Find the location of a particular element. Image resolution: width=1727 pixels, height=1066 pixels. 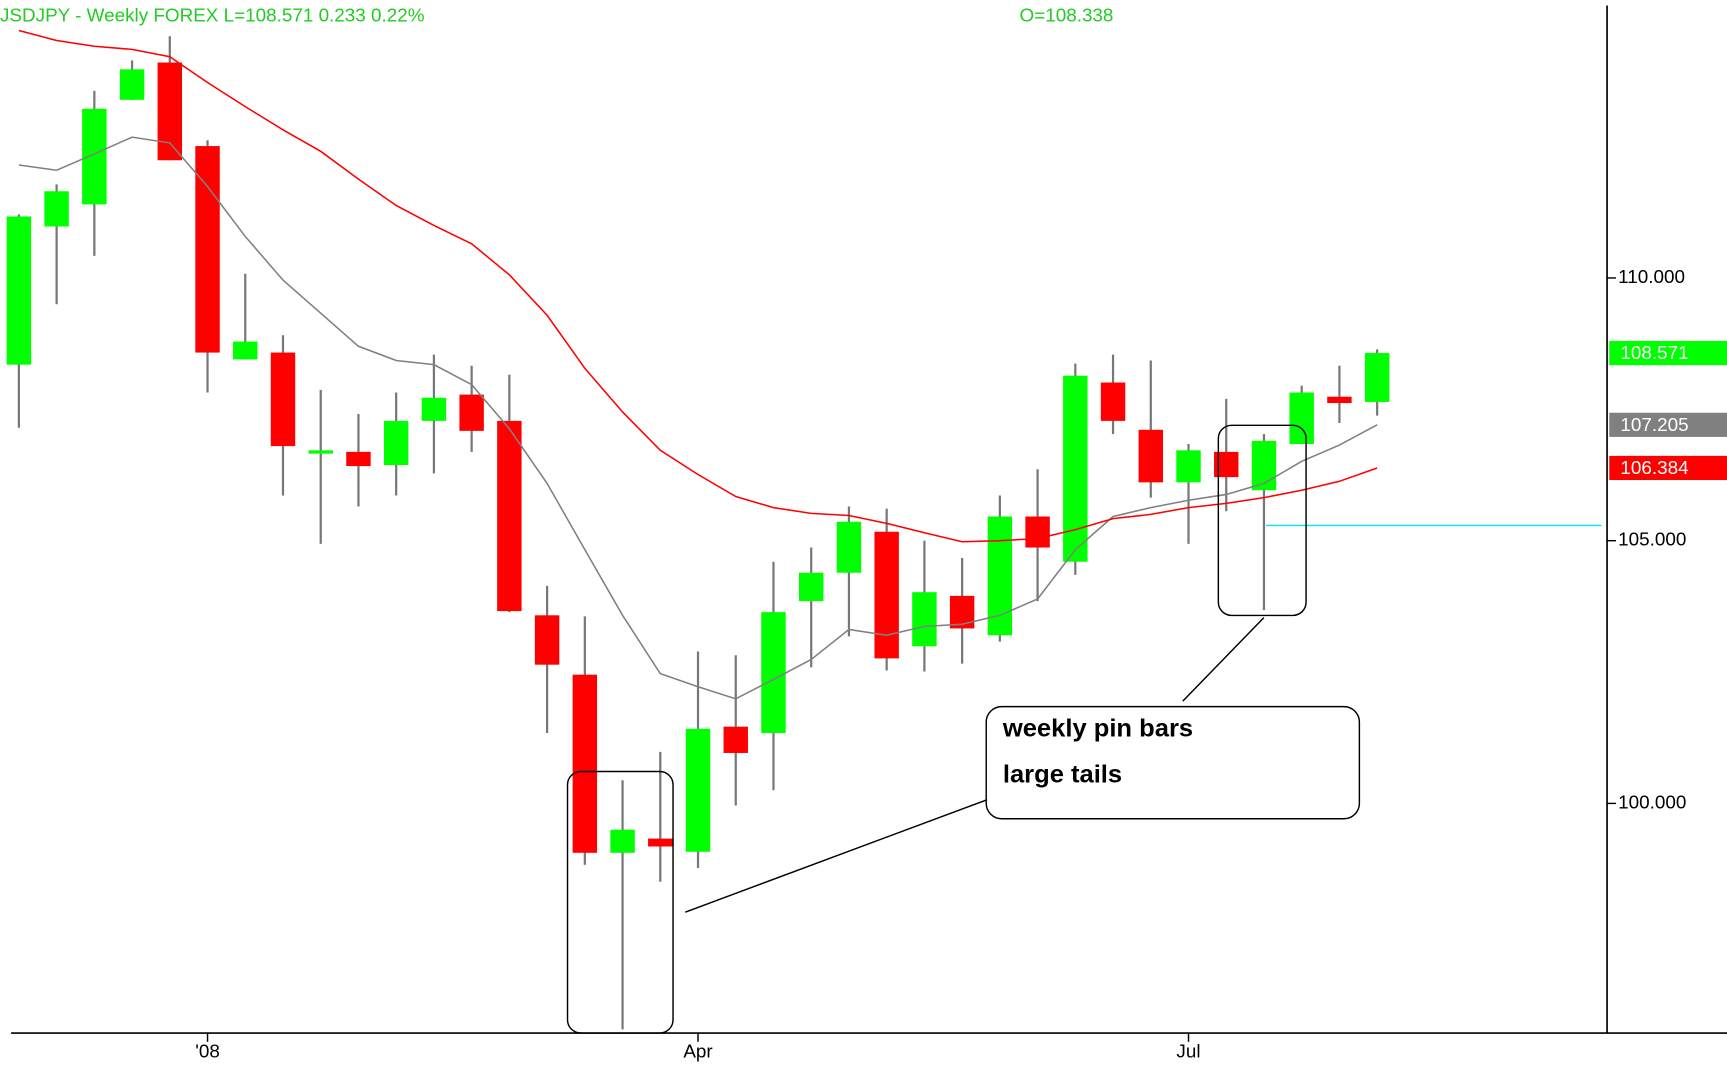

x-tick-label: Apr is located at coordinates (697, 1051).